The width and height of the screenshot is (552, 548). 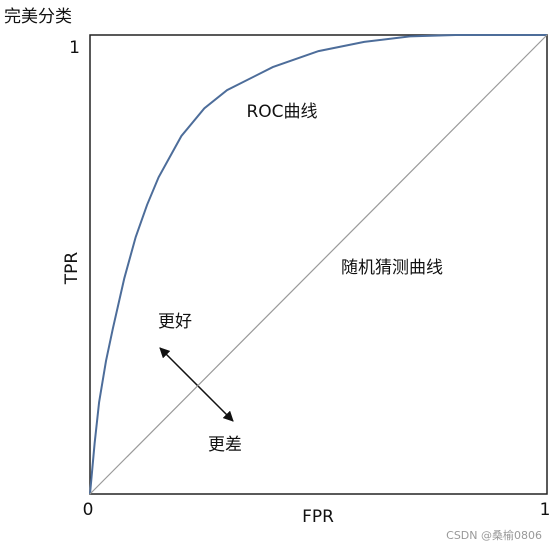 I want to click on annotation: 更差, so click(x=225, y=445).